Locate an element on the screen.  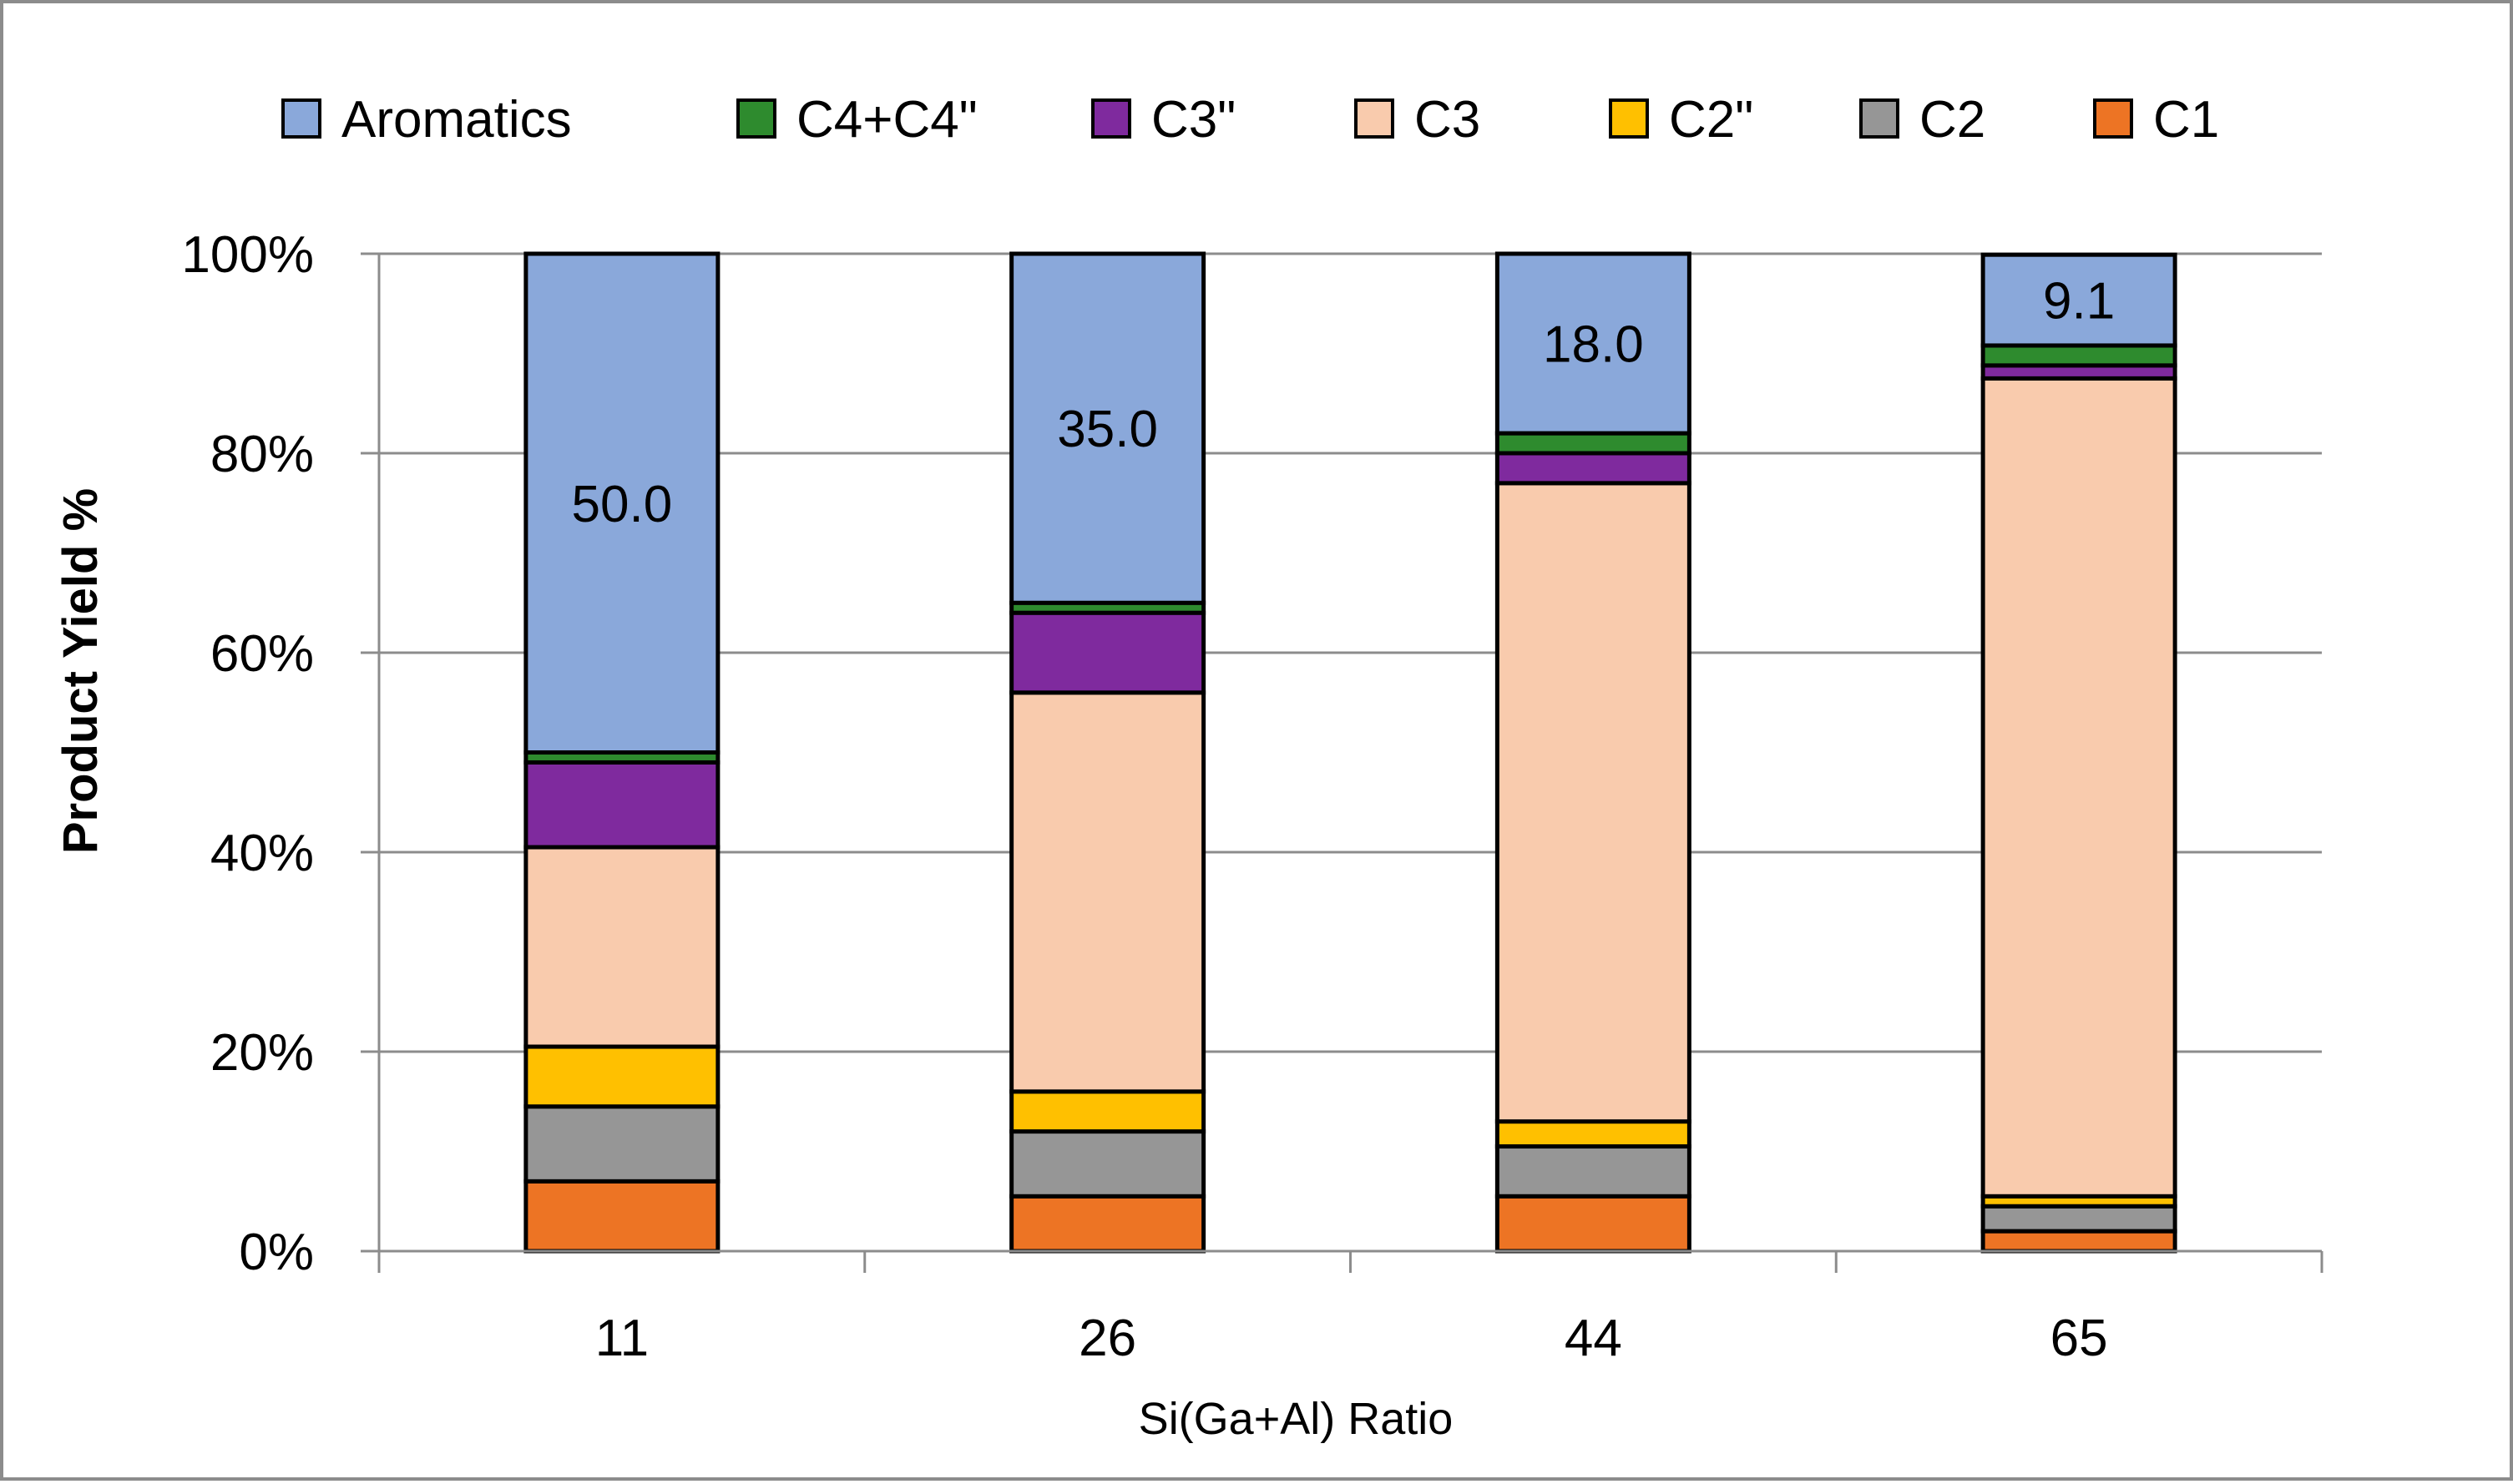
legend-label: C1 is located at coordinates (2186, 120).